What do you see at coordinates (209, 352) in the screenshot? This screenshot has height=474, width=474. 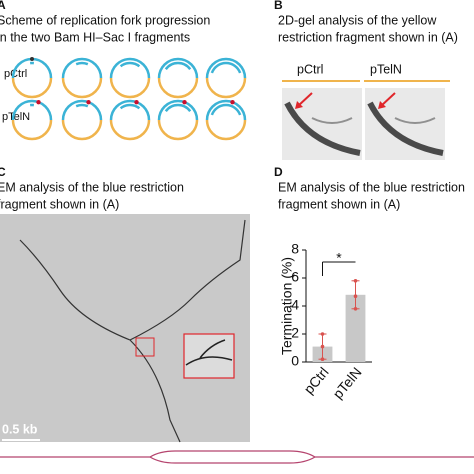 I see `zoom-strand` at bounding box center [209, 352].